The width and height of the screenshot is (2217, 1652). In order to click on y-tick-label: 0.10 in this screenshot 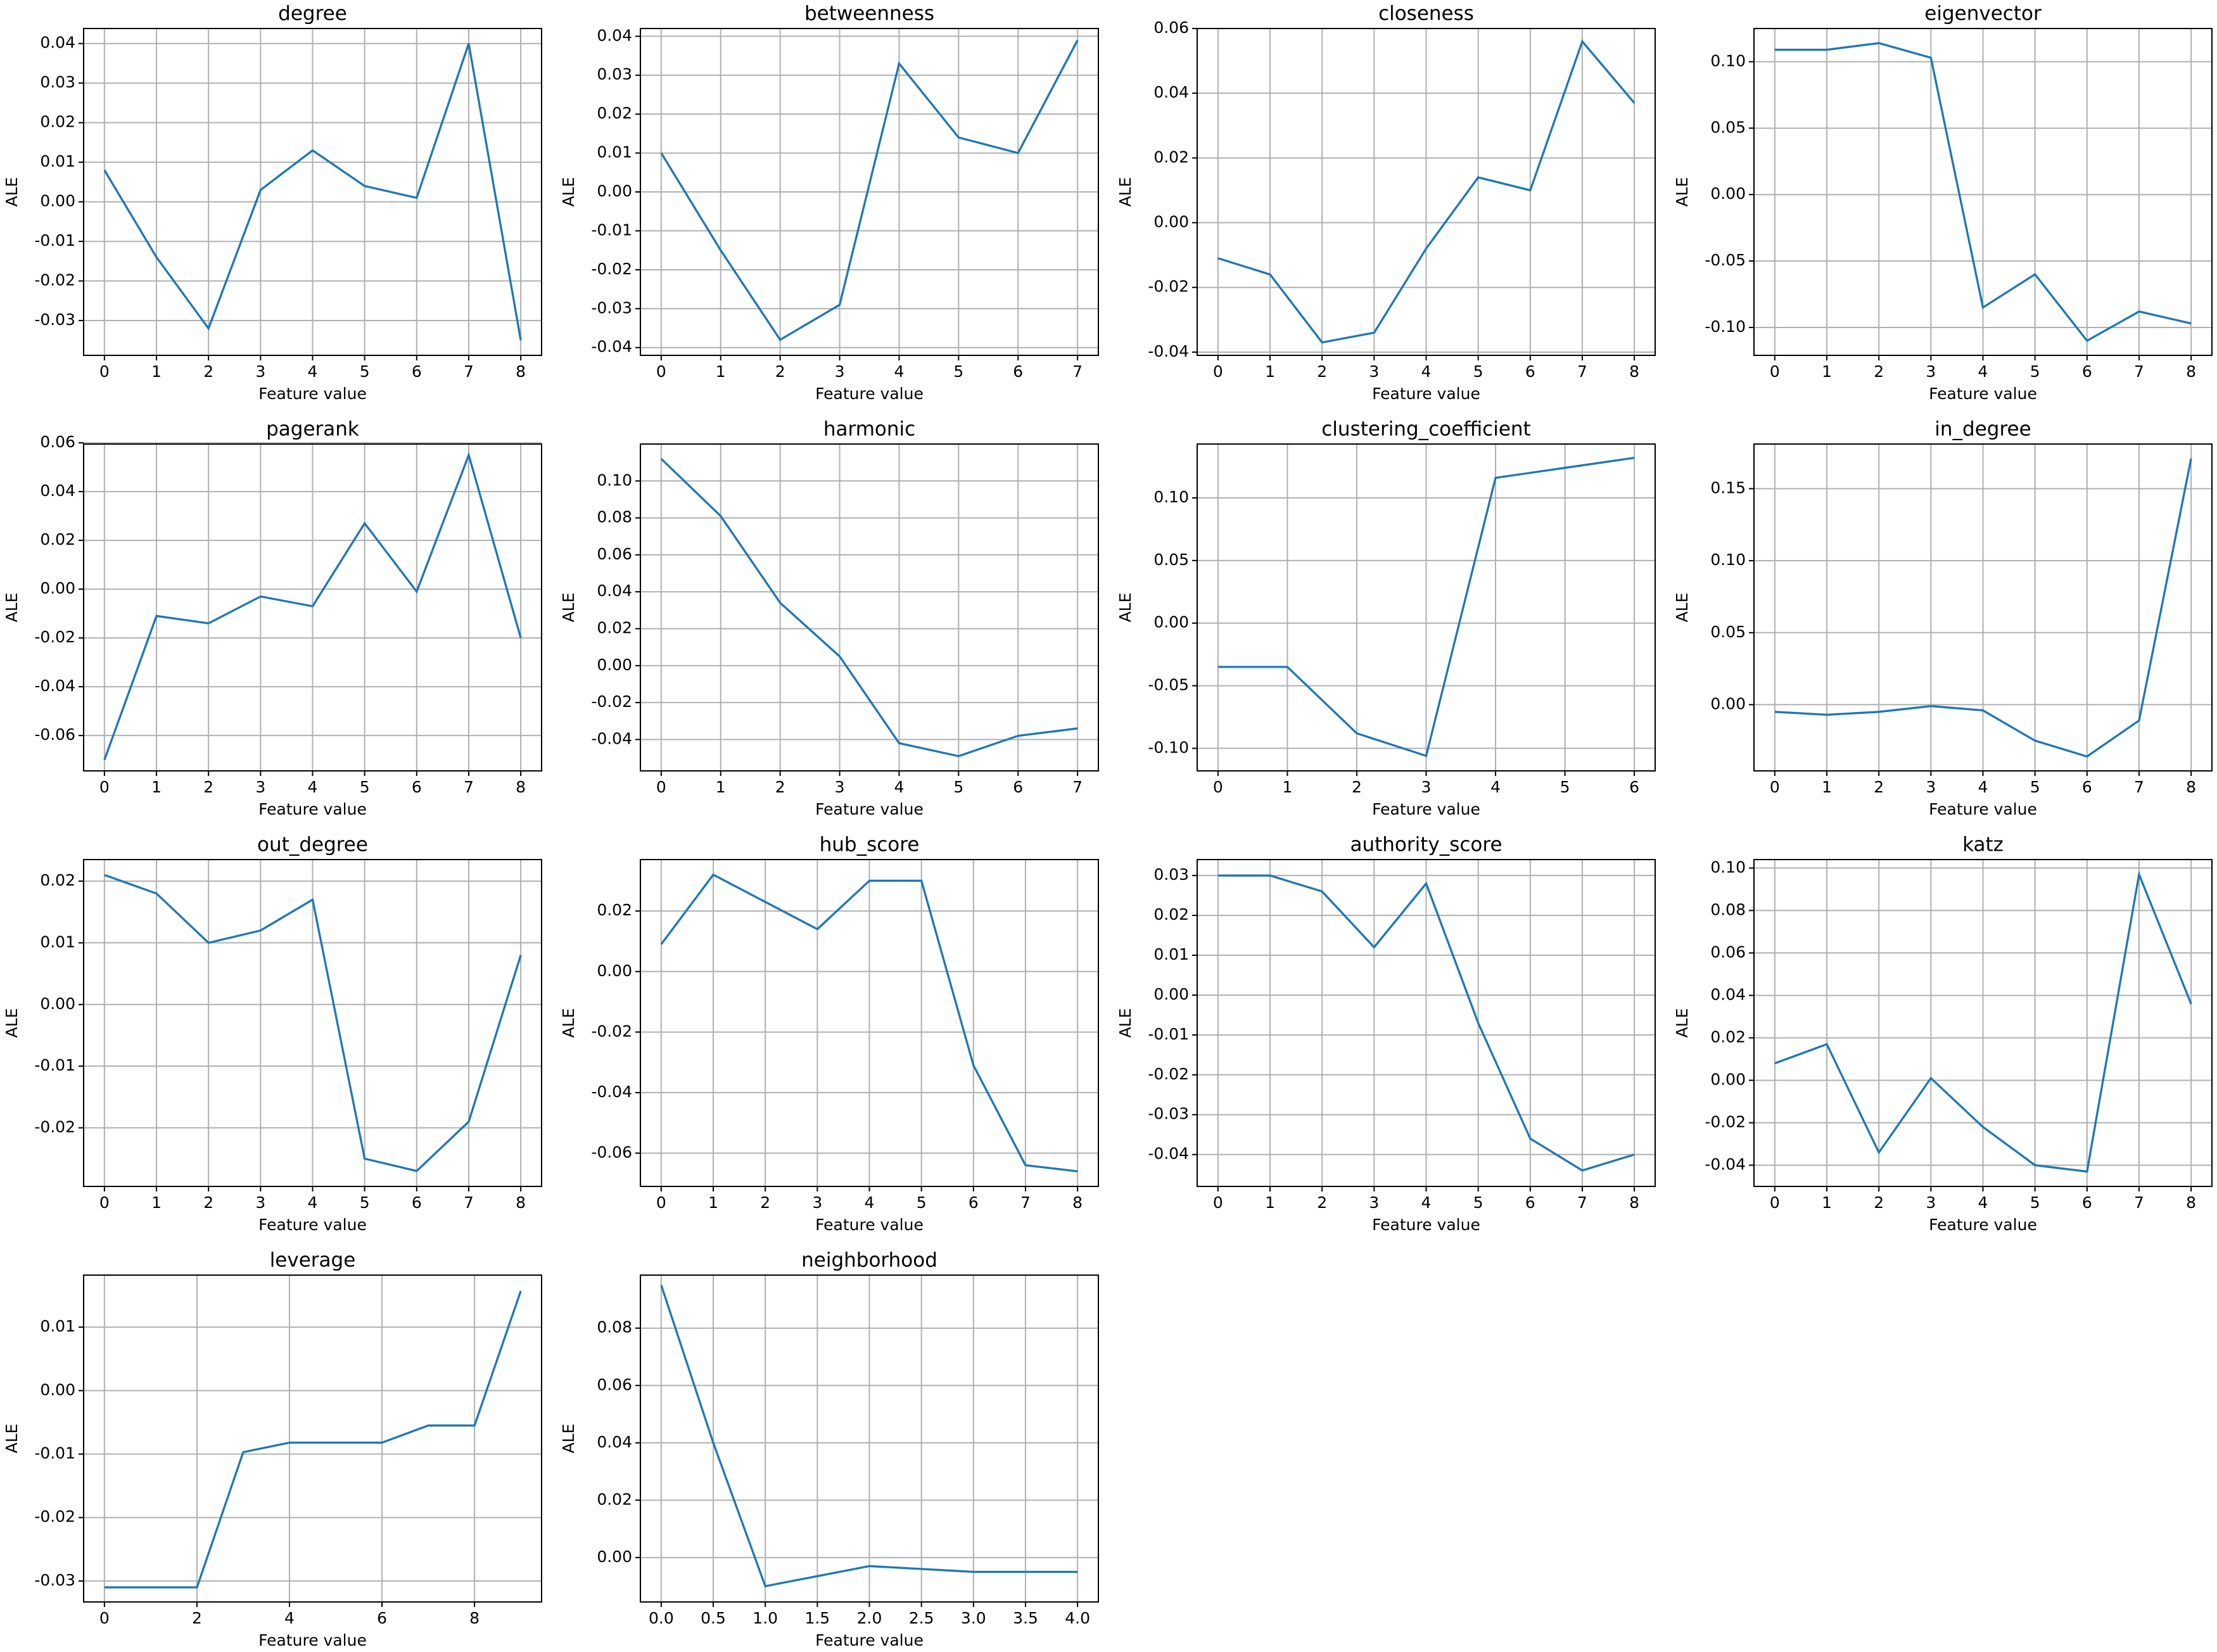, I will do `click(1728, 60)`.